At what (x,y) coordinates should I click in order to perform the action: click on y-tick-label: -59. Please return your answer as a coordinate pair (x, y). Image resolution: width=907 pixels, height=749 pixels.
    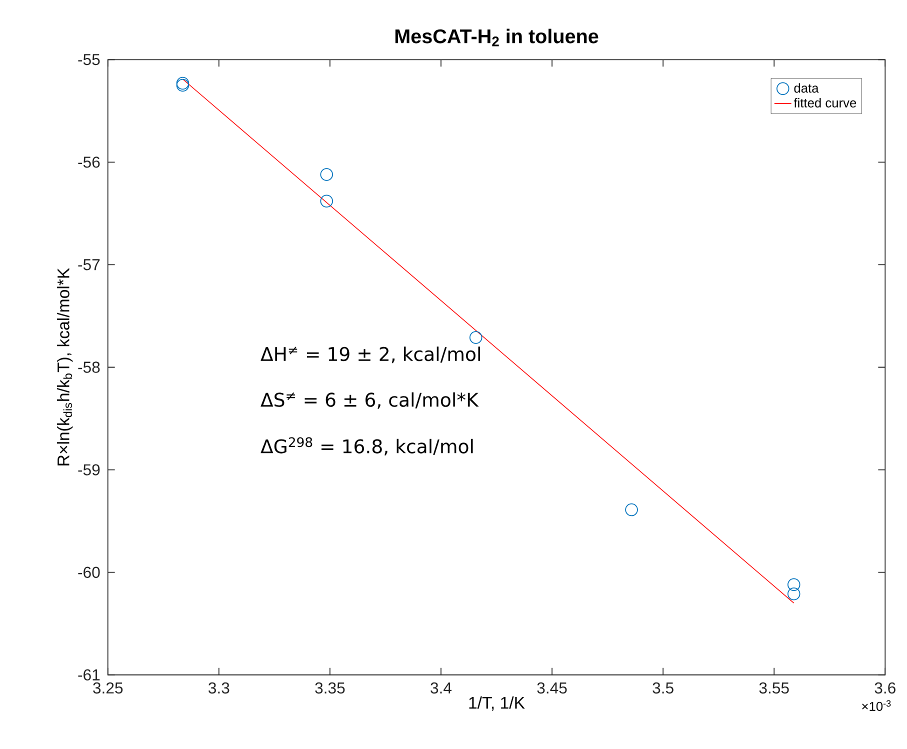
    Looking at the image, I should click on (89, 470).